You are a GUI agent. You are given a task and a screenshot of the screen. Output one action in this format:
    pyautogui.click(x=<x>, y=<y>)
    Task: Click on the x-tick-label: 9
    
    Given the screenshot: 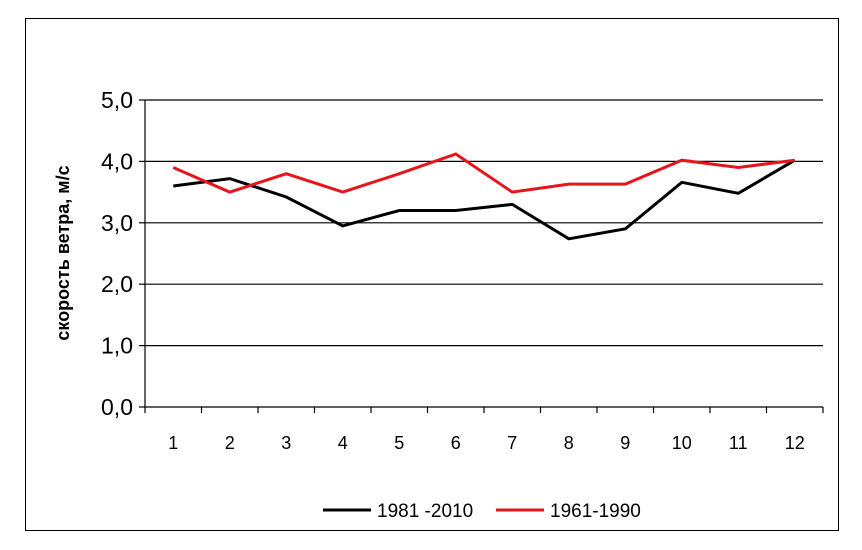 What is the action you would take?
    pyautogui.click(x=625, y=443)
    